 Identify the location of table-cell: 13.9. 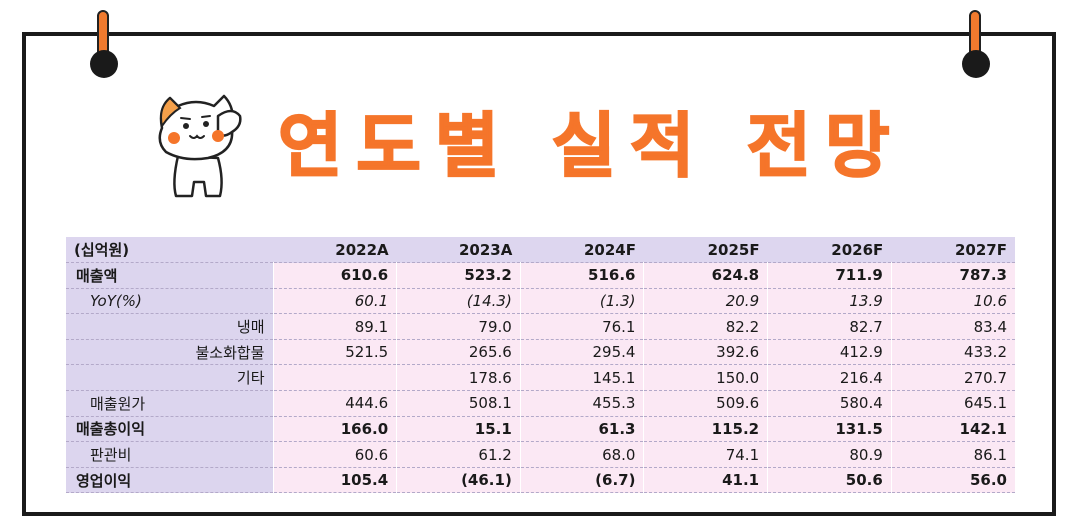
(829, 301).